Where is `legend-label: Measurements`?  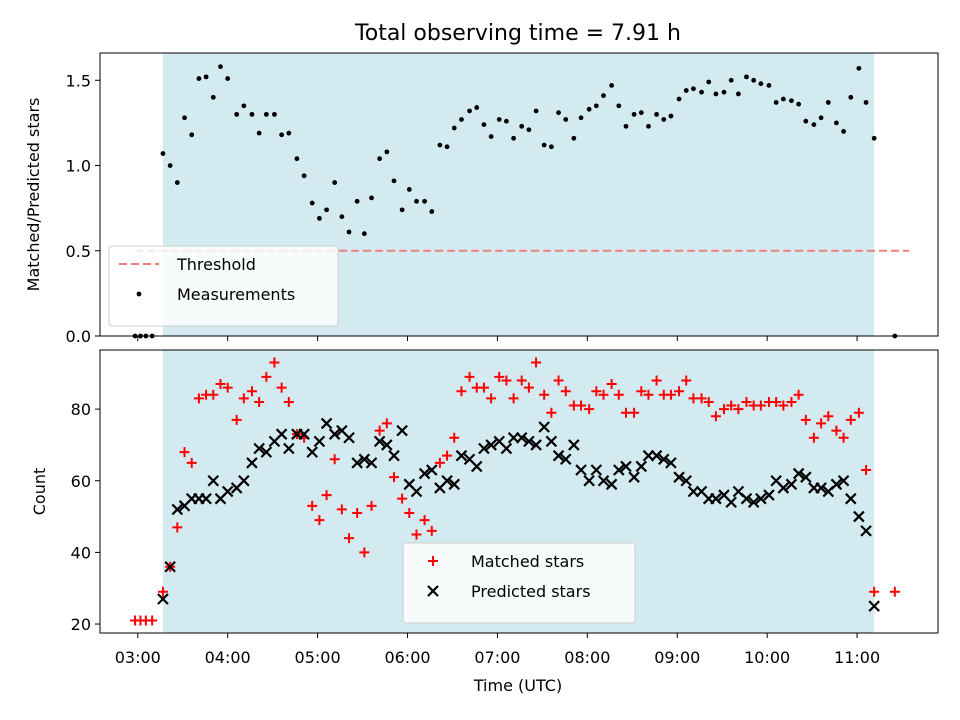
legend-label: Measurements is located at coordinates (236, 294).